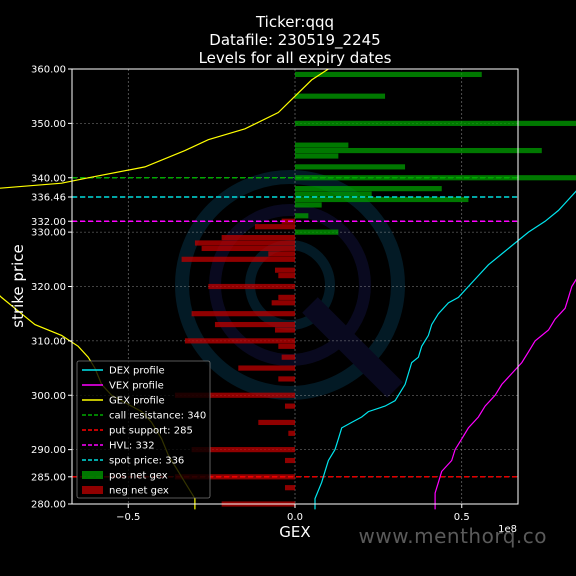 The image size is (576, 576). I want to click on y-tick-label: 330.00, so click(48, 233).